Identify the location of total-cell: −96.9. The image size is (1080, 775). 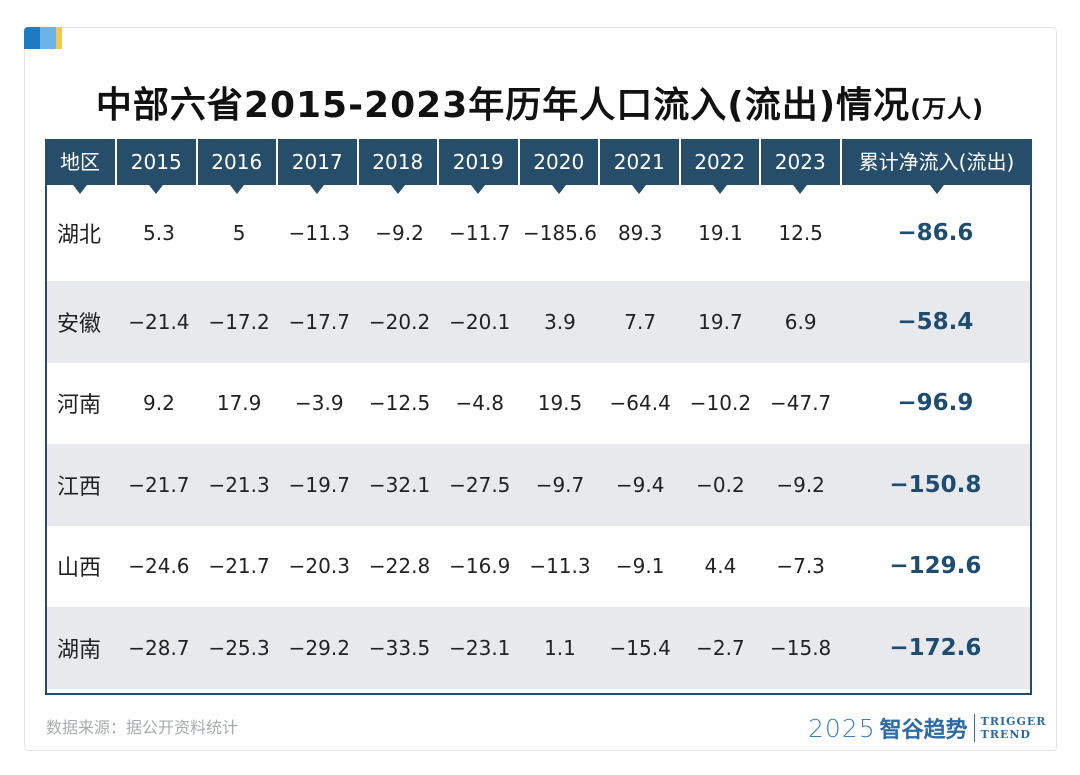
(935, 403).